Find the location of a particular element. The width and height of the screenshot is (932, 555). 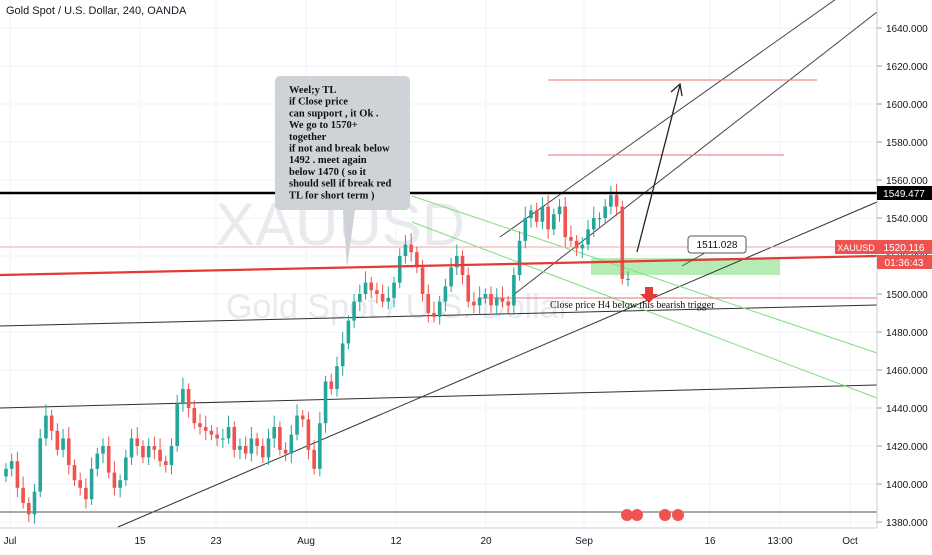

x-tick-label: 23 is located at coordinates (216, 541).